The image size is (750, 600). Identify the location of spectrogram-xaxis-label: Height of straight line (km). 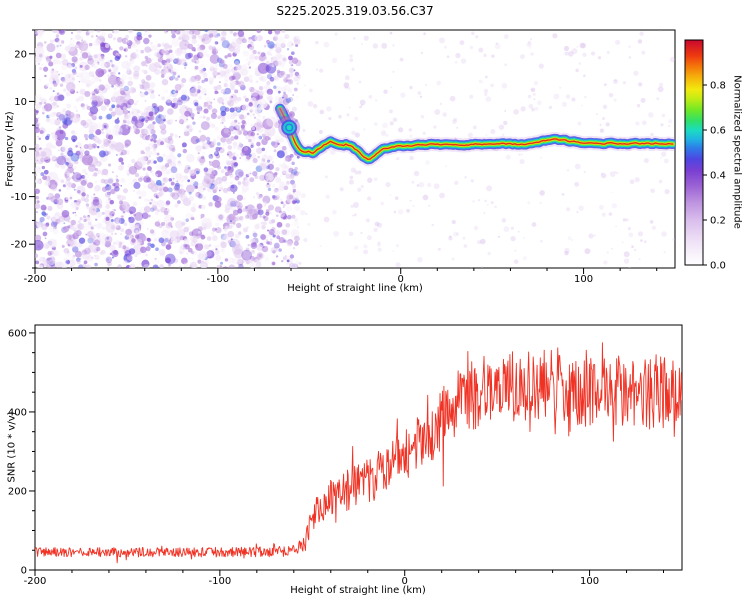
(355, 288).